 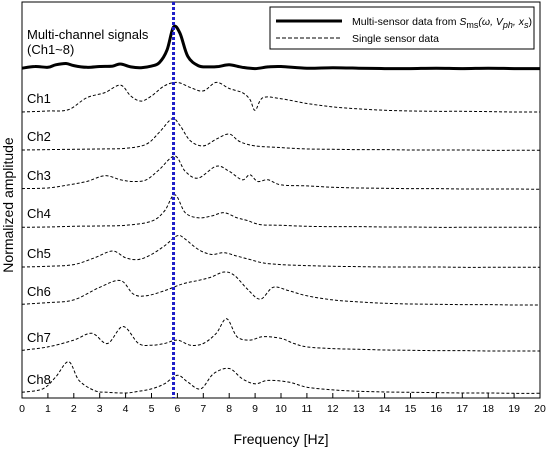 I want to click on legend-box, so click(x=402, y=28).